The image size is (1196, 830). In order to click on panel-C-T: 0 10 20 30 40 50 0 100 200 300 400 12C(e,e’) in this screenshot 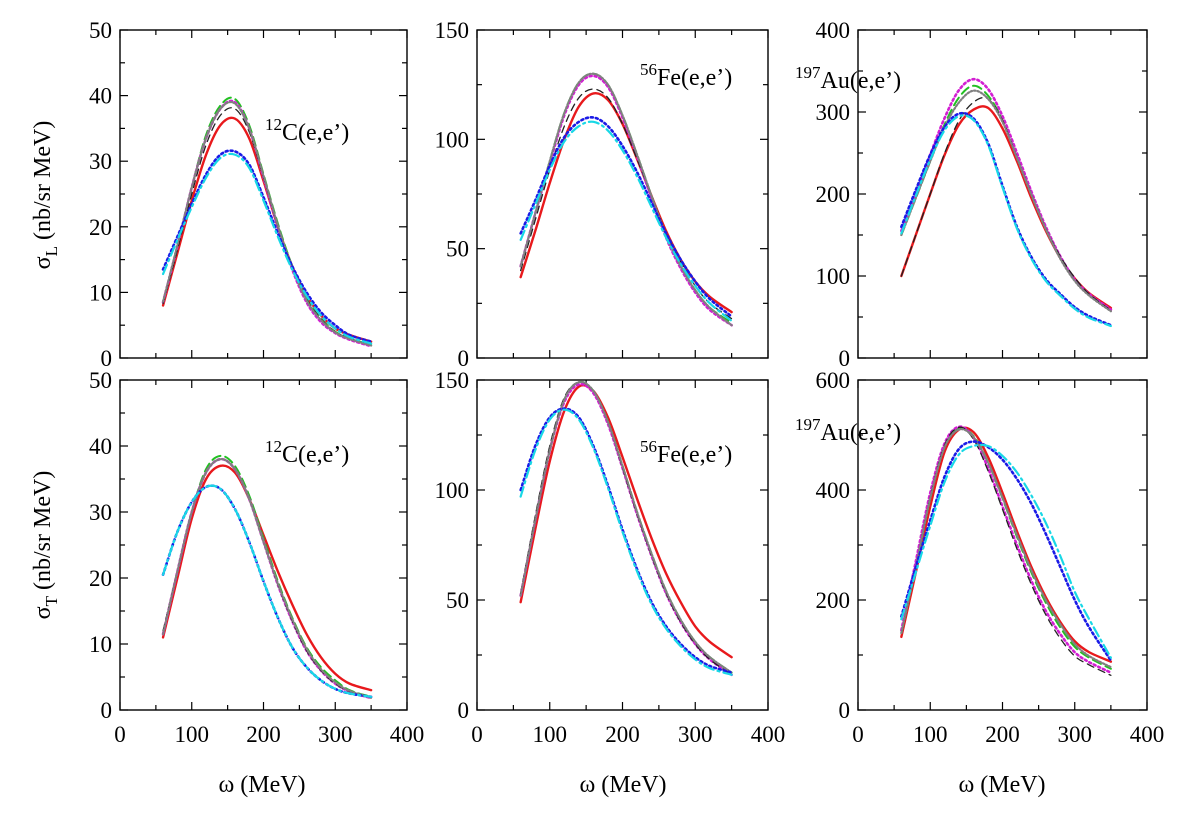, I will do `click(256, 557)`.